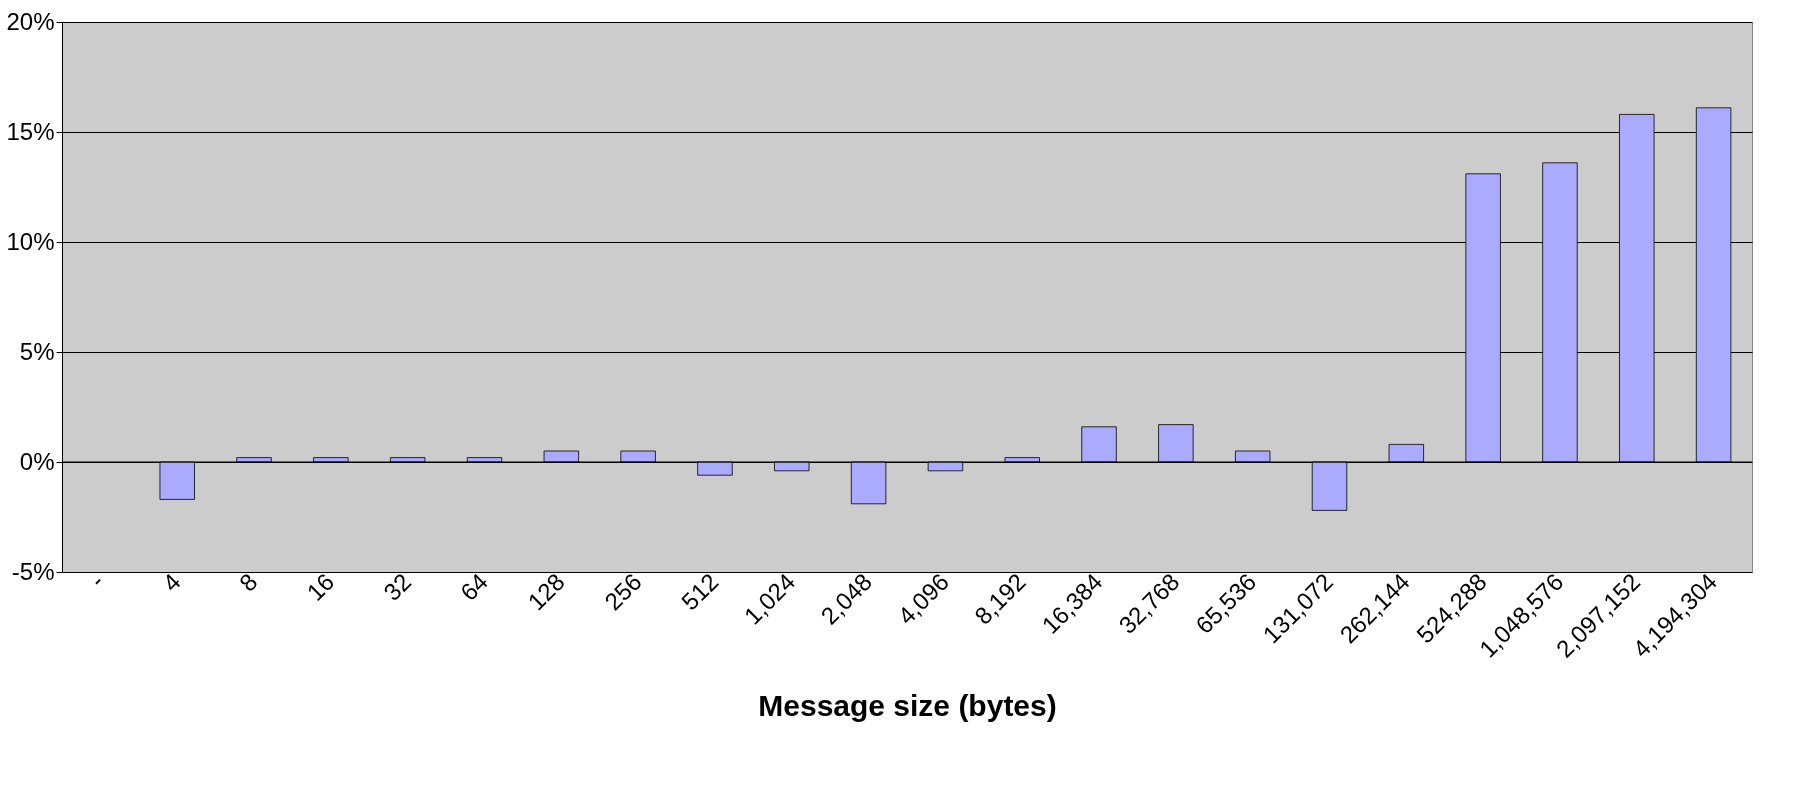  Describe the element at coordinates (30, 21) in the screenshot. I see `y-tick-label: 20%` at that location.